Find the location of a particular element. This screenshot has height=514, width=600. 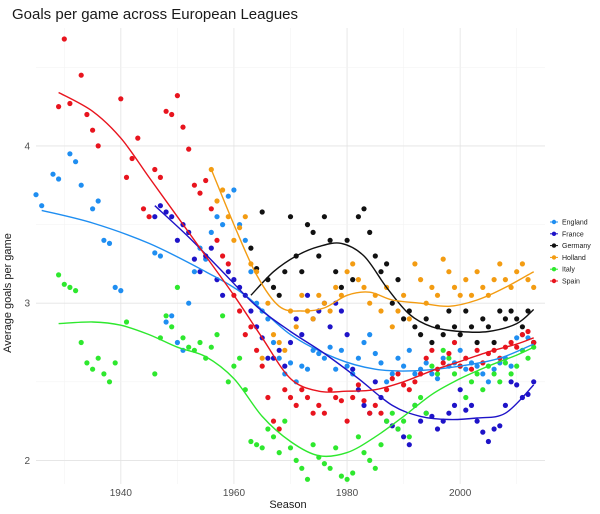

legend-label-italy: Italy is located at coordinates (568, 270).